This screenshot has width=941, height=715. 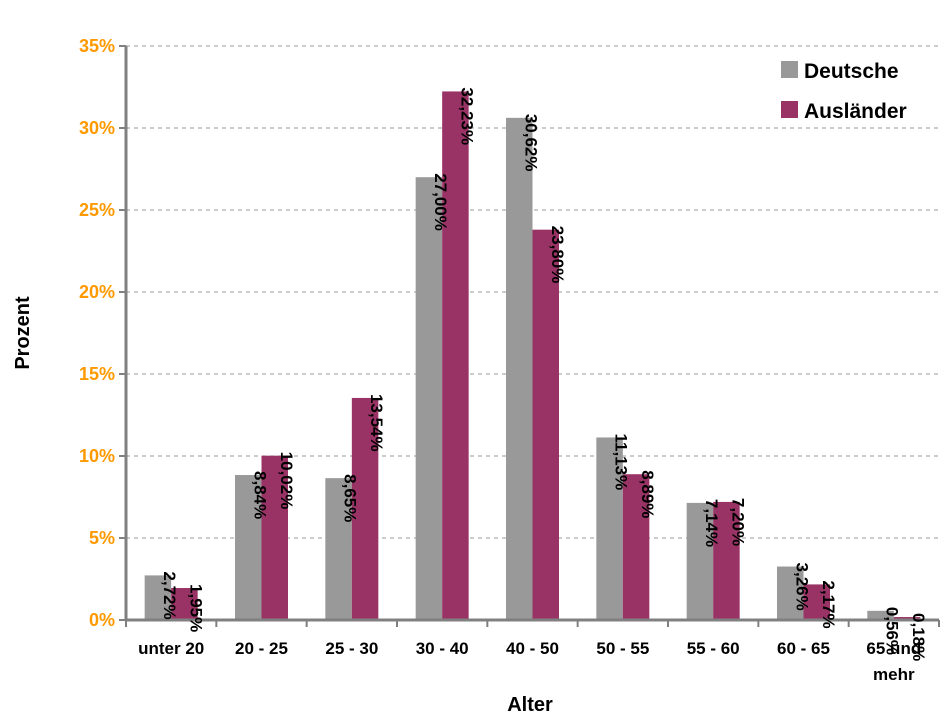 I want to click on legend-swatch-auslaender, so click(x=789, y=109).